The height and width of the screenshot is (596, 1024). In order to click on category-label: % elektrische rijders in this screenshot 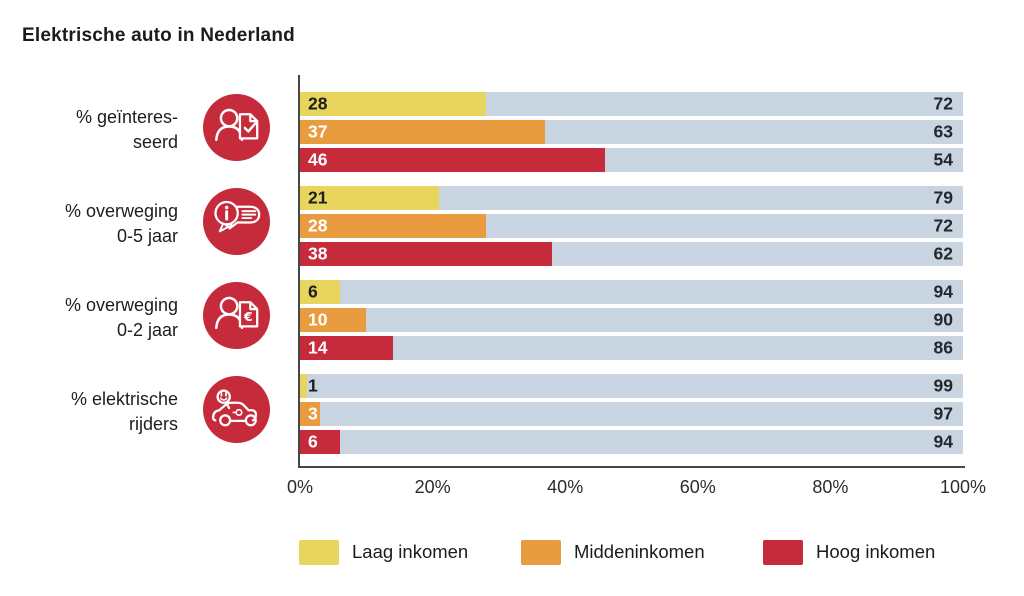, I will do `click(124, 412)`.